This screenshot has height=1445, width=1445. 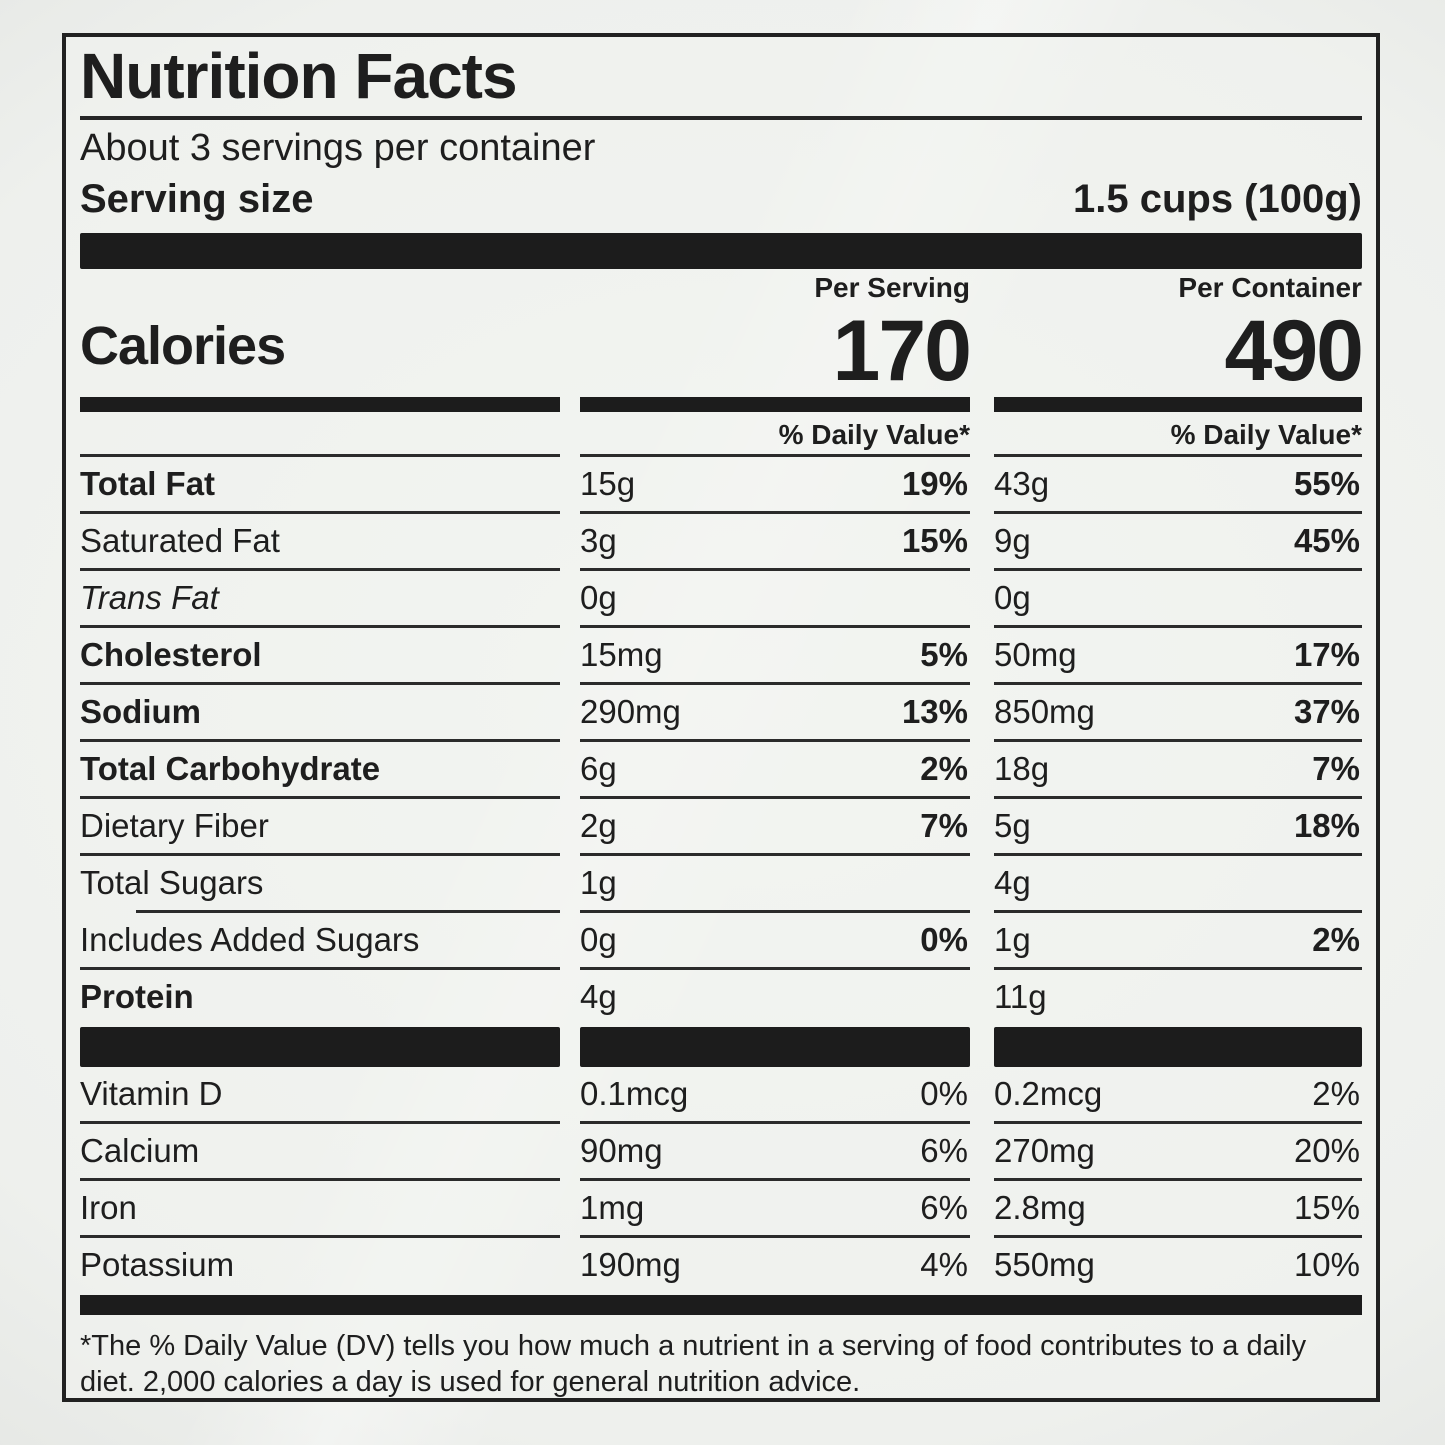 What do you see at coordinates (1326, 483) in the screenshot?
I see `container-dv: 55%` at bounding box center [1326, 483].